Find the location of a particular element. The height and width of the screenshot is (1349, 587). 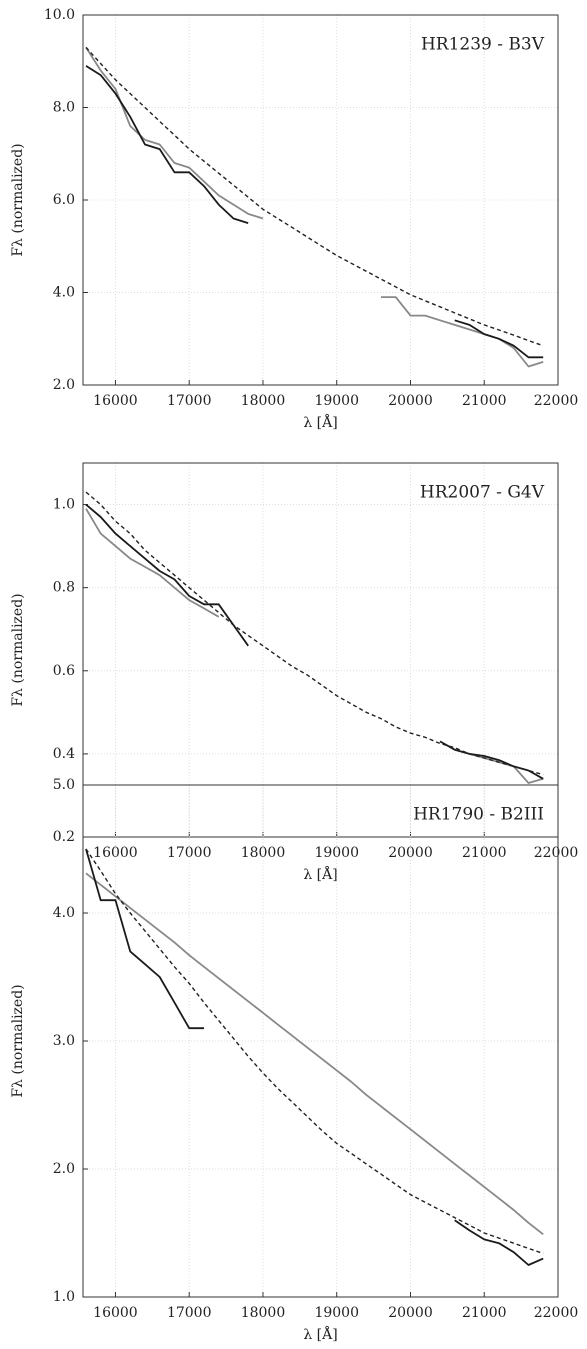

y-tick-label: 5.0 is located at coordinates (64, 785).